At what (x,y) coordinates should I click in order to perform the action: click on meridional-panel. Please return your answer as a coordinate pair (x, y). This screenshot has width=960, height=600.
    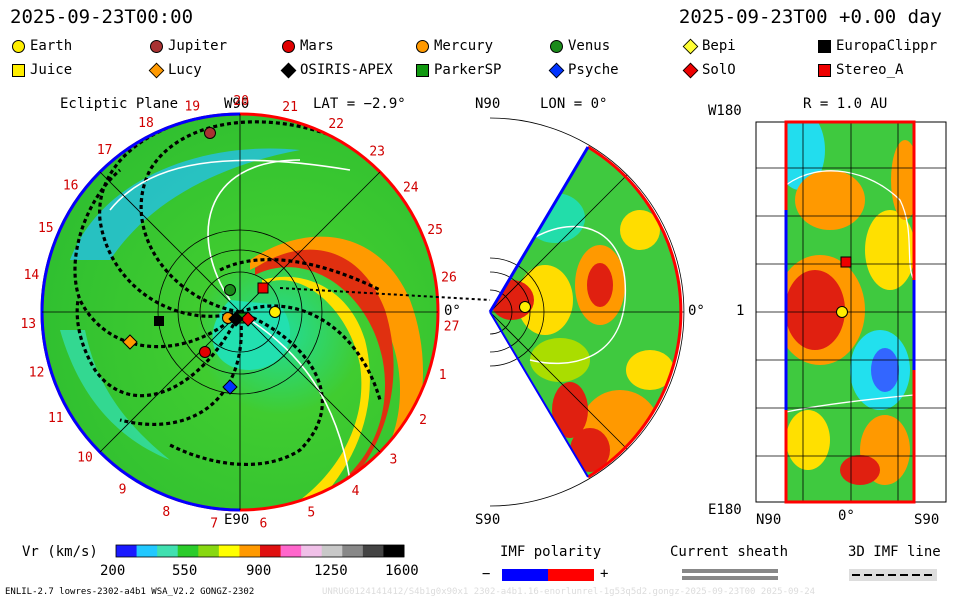
    Looking at the image, I should click on (586, 312).